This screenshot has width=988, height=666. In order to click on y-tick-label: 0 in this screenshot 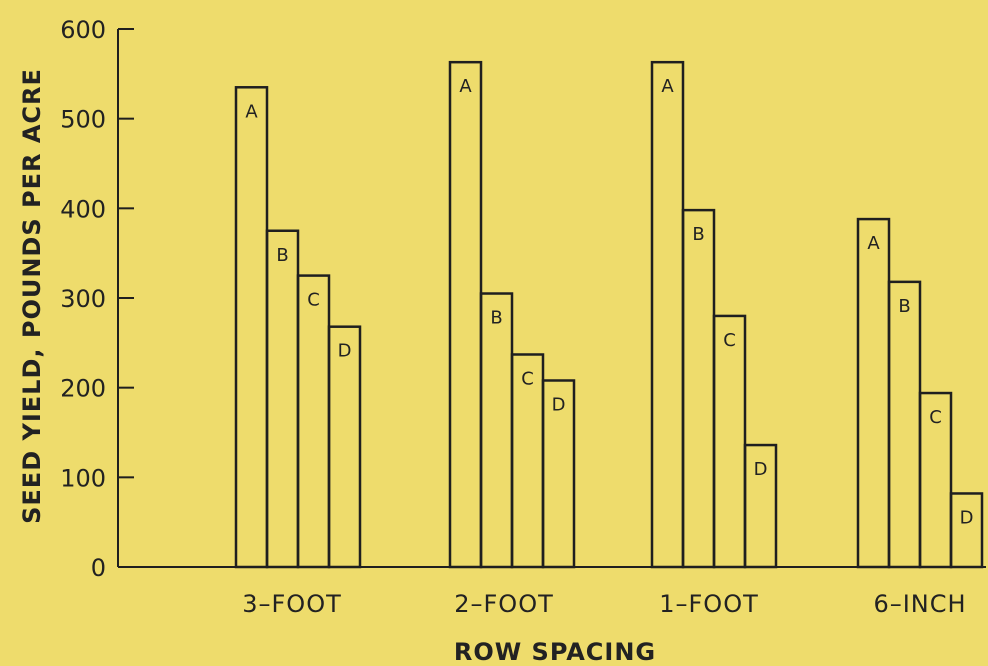, I will do `click(98, 568)`.